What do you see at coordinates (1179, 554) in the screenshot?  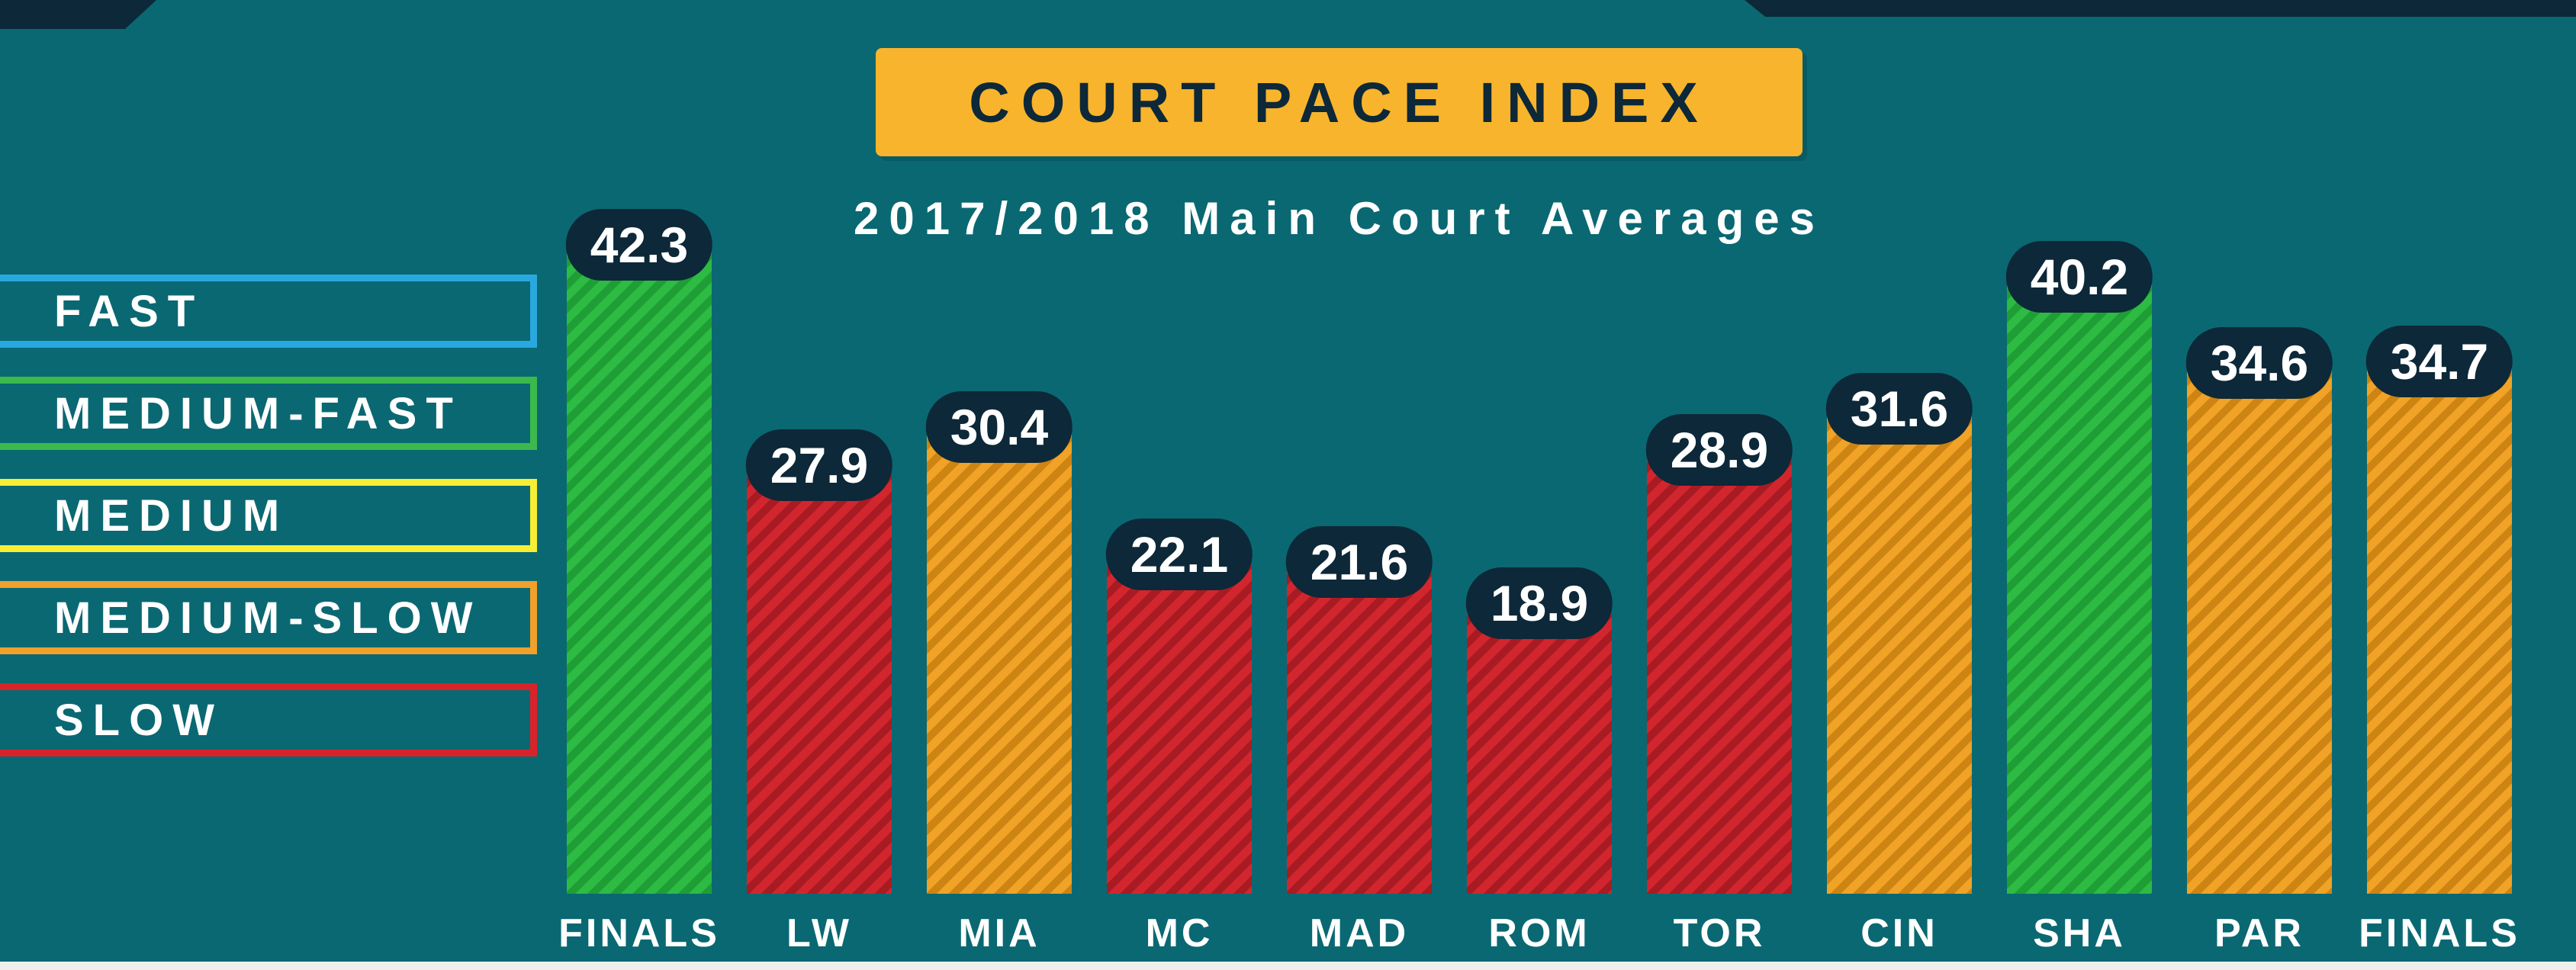 I see `value-pill: 22.1` at bounding box center [1179, 554].